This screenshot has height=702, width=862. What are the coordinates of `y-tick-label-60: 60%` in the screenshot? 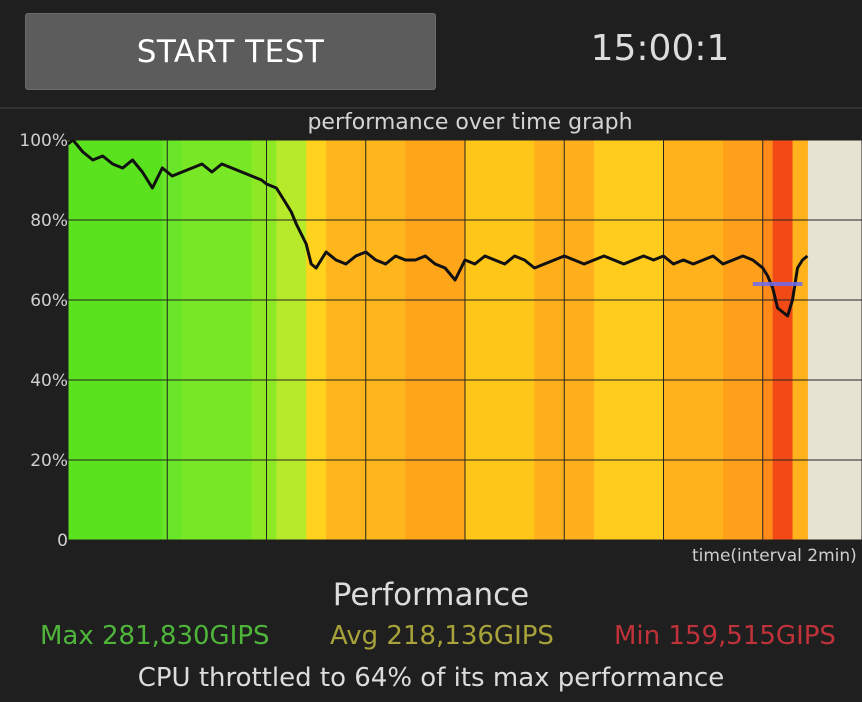 It's located at (49, 301).